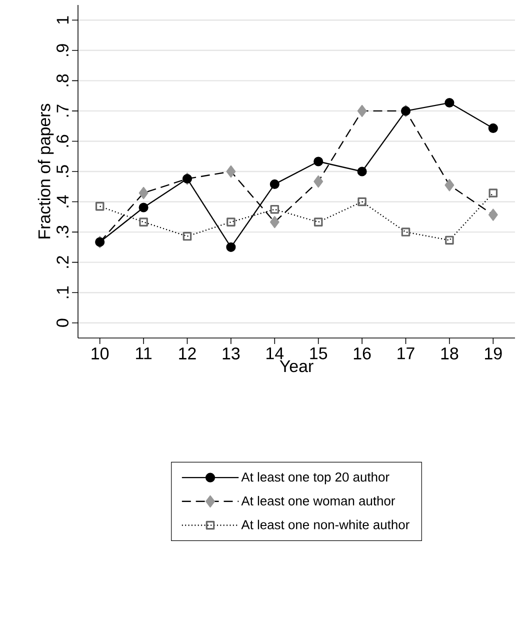 This screenshot has height=639, width=522. I want to click on x-tick-label: 11, so click(144, 353).